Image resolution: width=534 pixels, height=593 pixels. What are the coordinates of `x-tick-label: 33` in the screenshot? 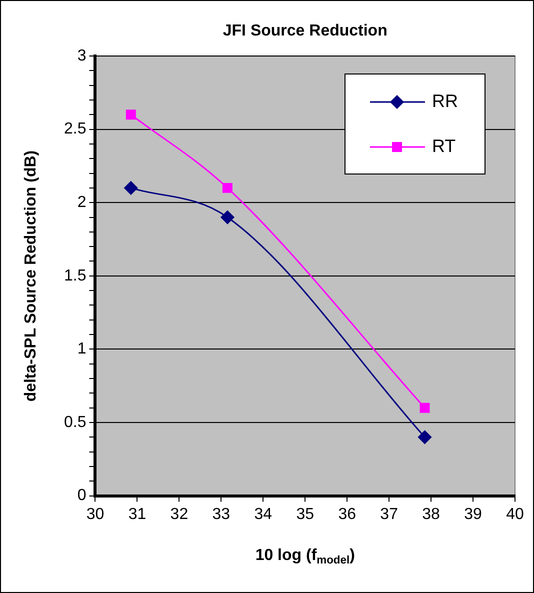 It's located at (221, 514).